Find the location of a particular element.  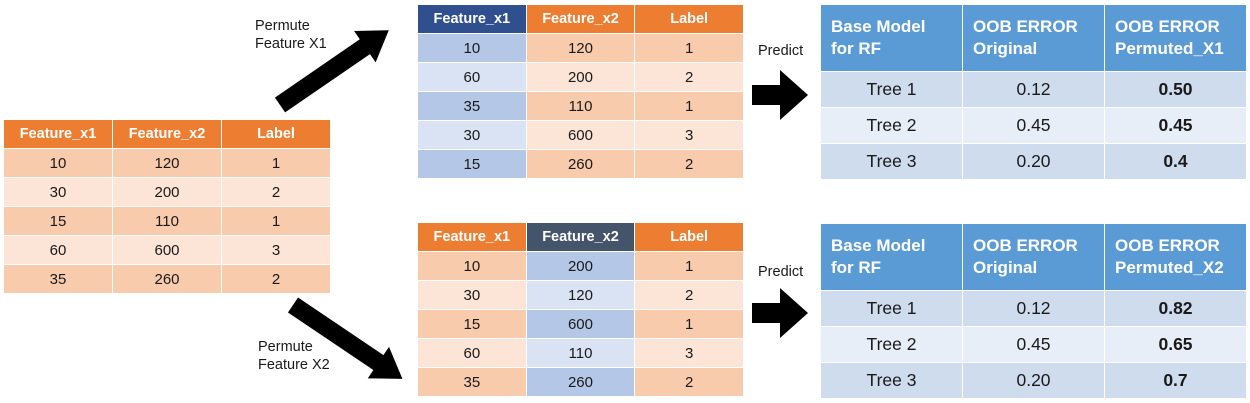

table-row: 30 600 3 is located at coordinates (580, 135).